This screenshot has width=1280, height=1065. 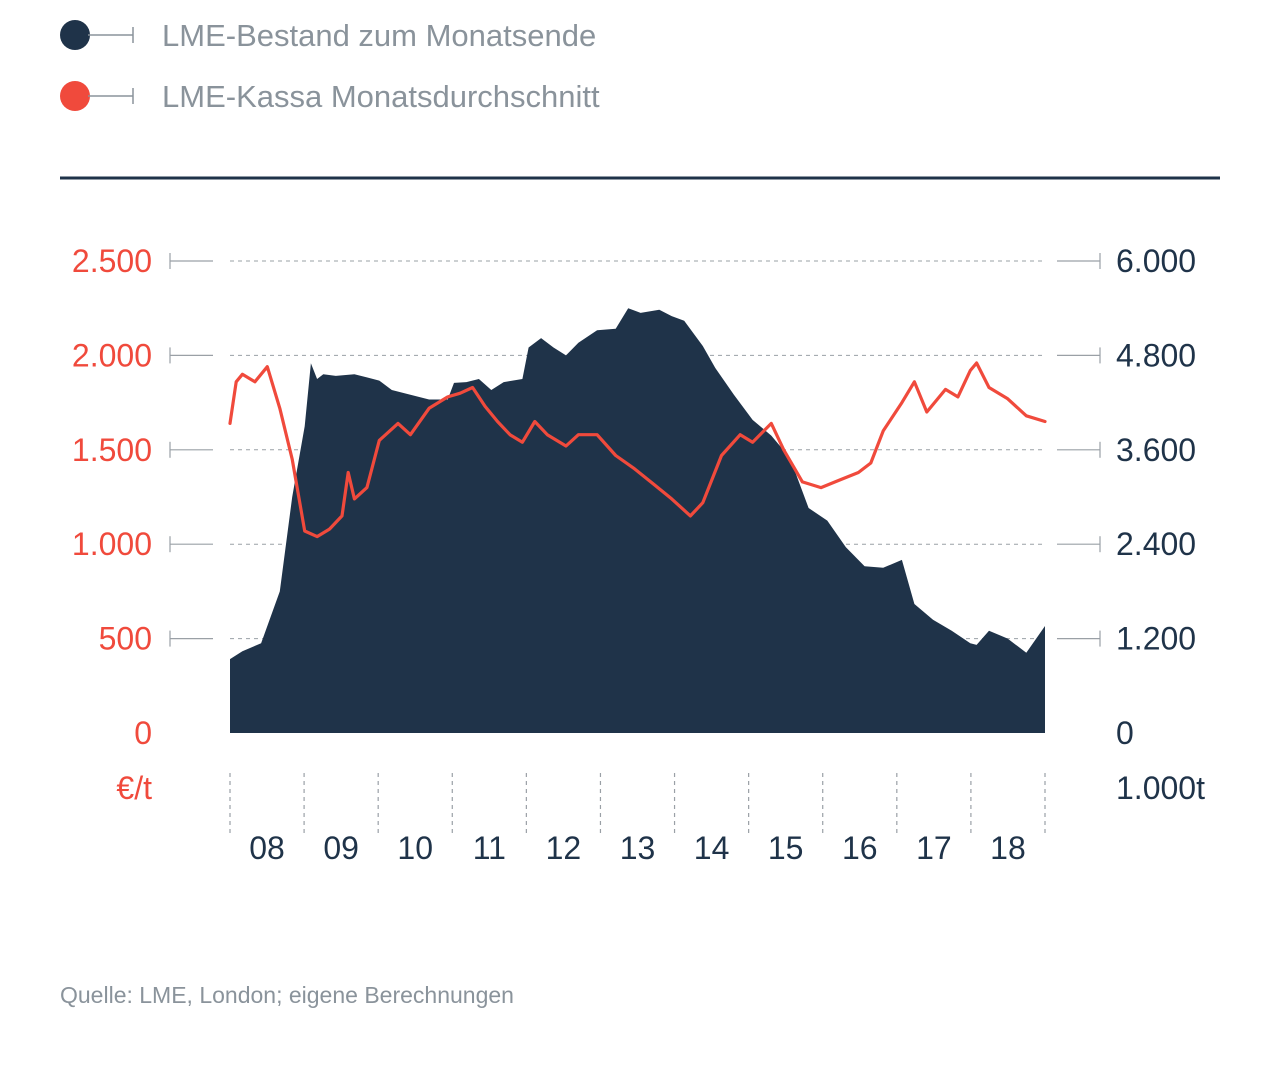 I want to click on source-note: Quelle: LME, London; eigene Berechnungen, so click(x=287, y=995).